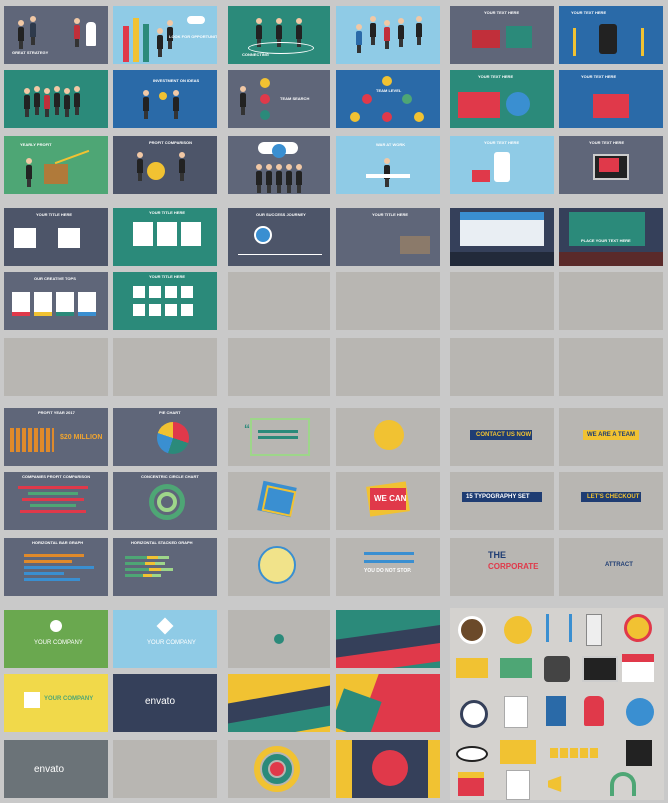 This screenshot has width=668, height=803. What do you see at coordinates (613, 497) in the screenshot?
I see `typo-text: LET'S CHECKOUT` at bounding box center [613, 497].